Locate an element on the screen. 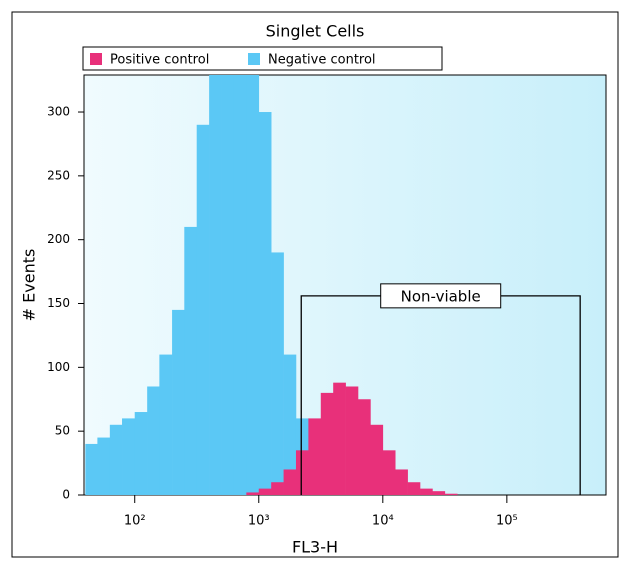  x-tick-label: 10² is located at coordinates (135, 521).